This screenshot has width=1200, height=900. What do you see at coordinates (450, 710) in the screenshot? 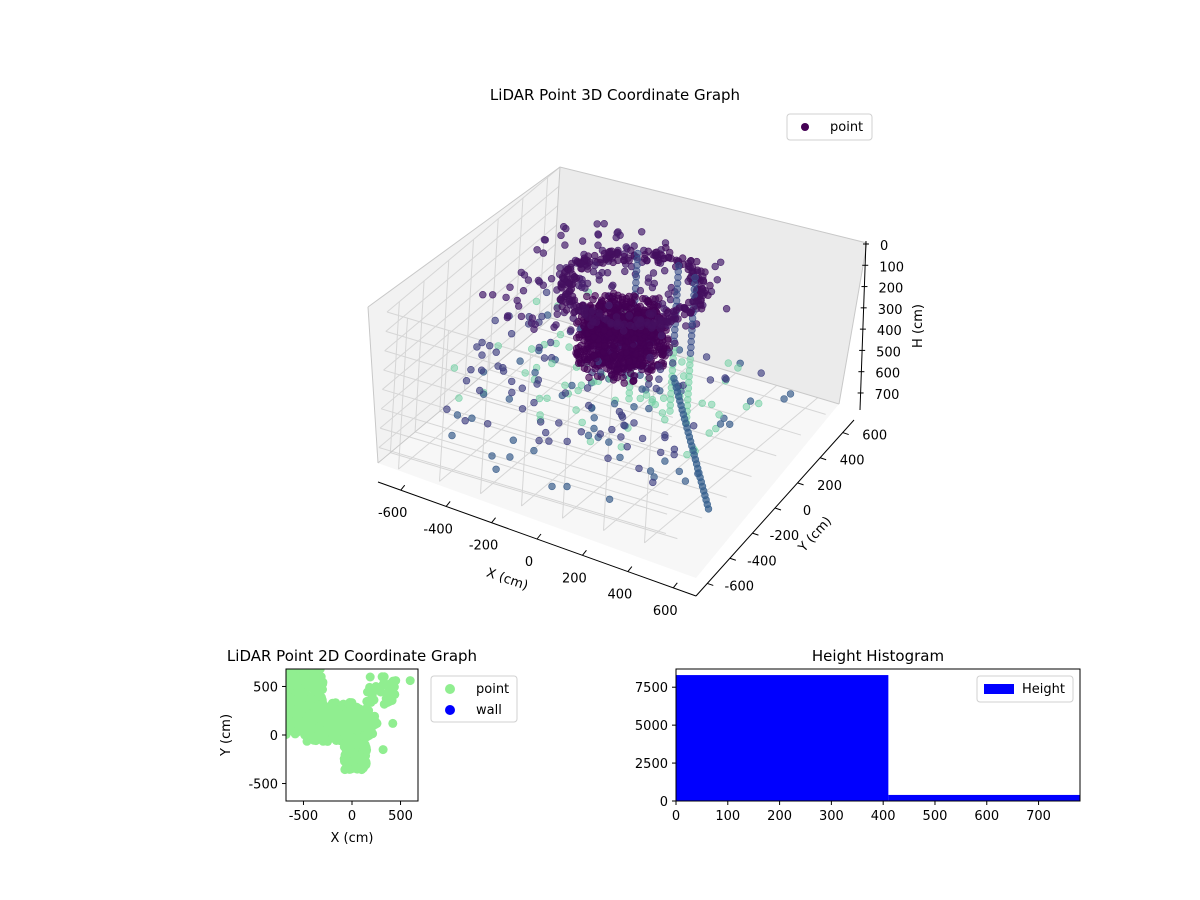
I see `legend-2d-marker-wall` at bounding box center [450, 710].